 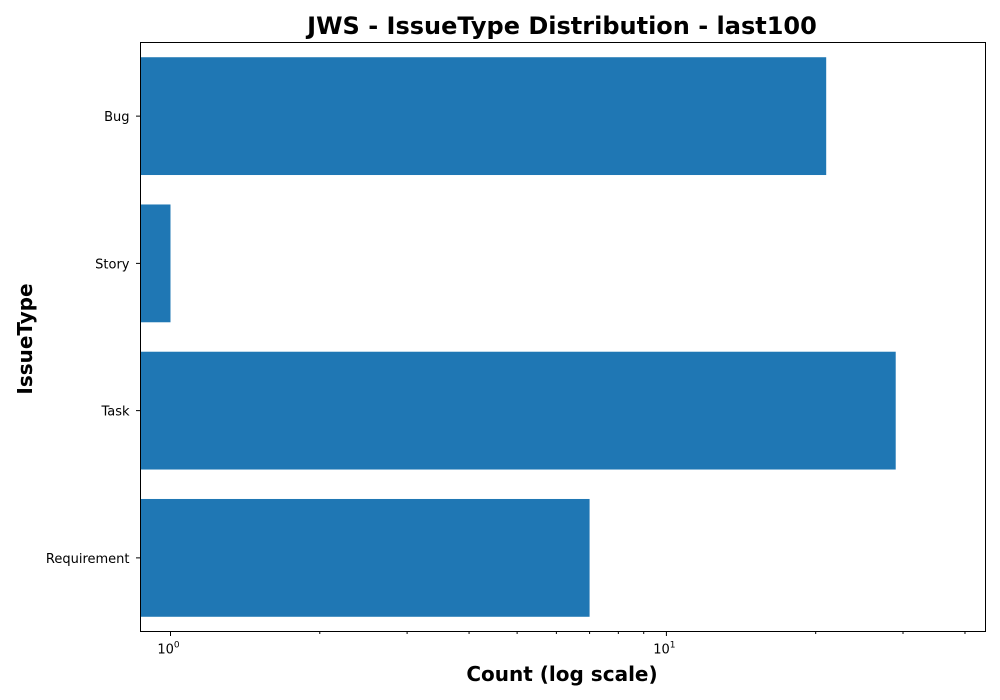 I want to click on y-tick-label-requirement: Requirement, so click(x=88, y=559).